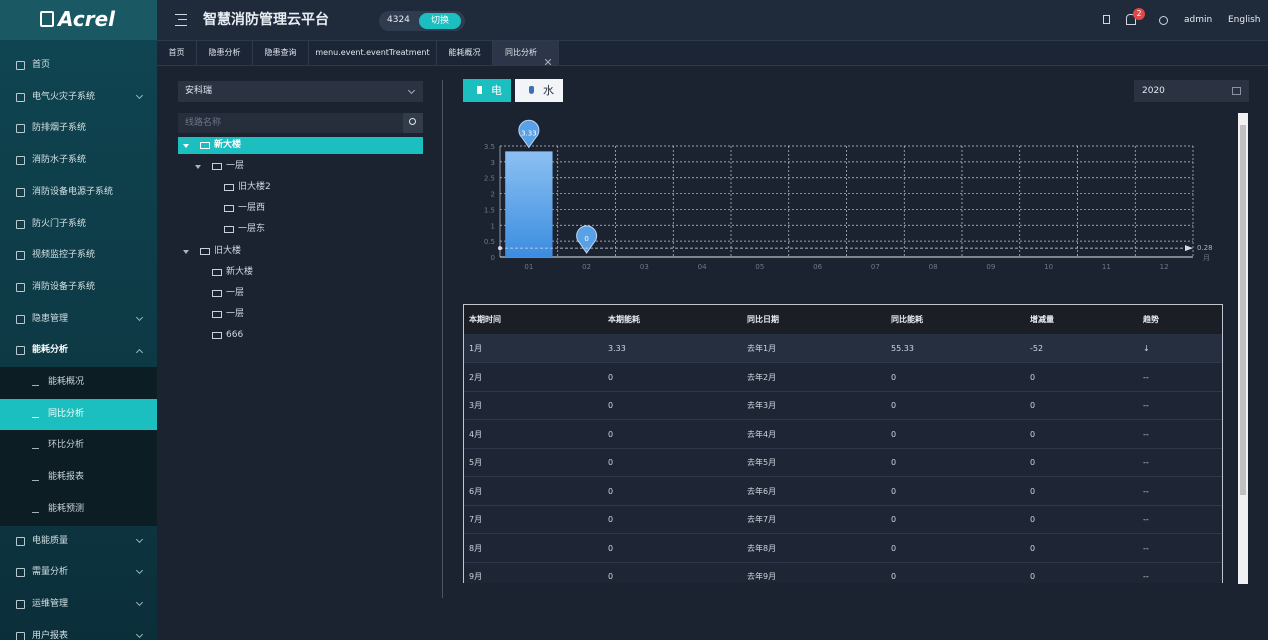 The image size is (1268, 640). What do you see at coordinates (1243, 310) in the screenshot?
I see `scroll-thumb` at bounding box center [1243, 310].